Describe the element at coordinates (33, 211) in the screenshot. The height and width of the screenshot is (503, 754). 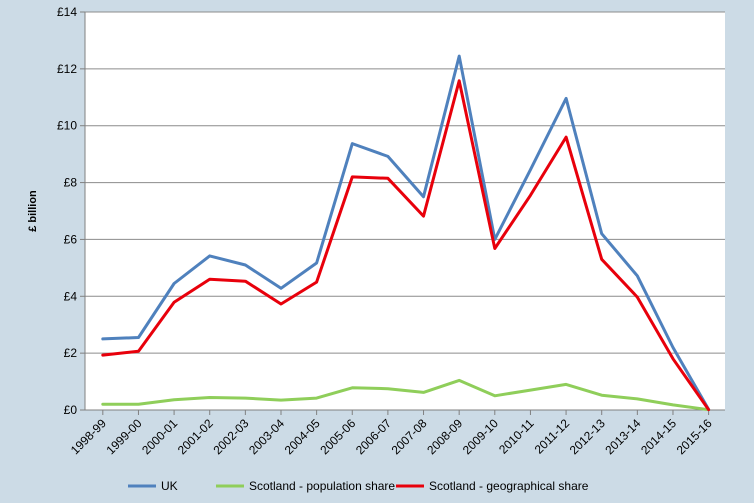
I see `y-axis-label: £ billion` at that location.